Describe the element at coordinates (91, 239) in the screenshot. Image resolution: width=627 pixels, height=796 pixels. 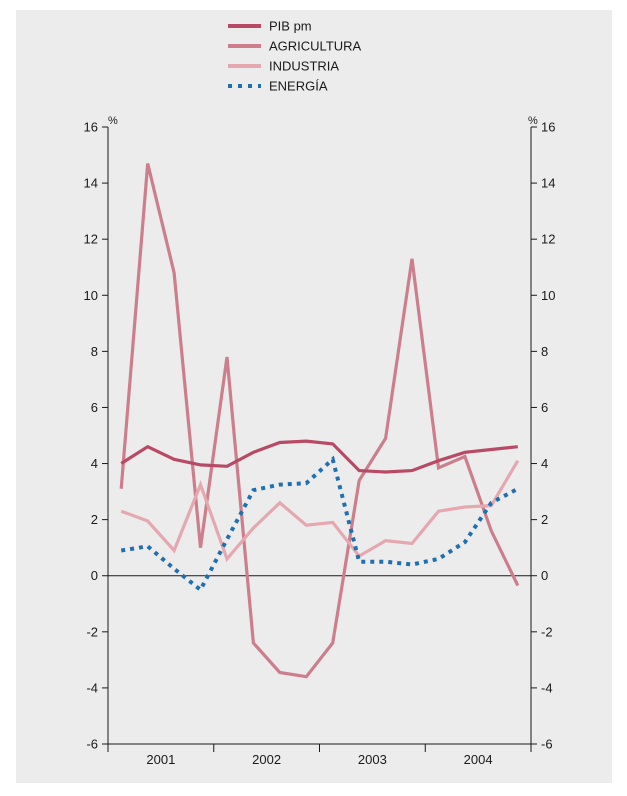
I see `left-y-tick-label: 12` at that location.